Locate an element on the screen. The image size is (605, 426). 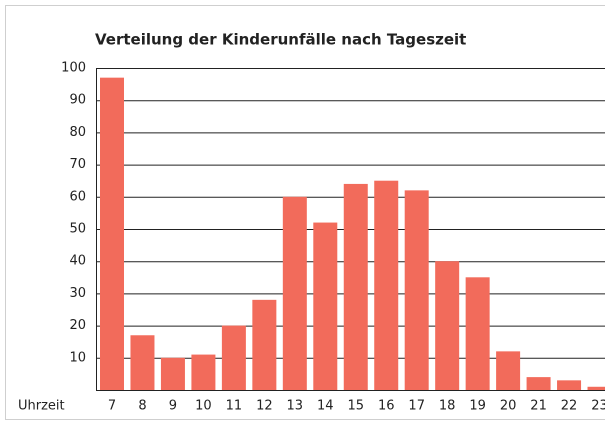
y-tick-label: 50 is located at coordinates (77, 229).